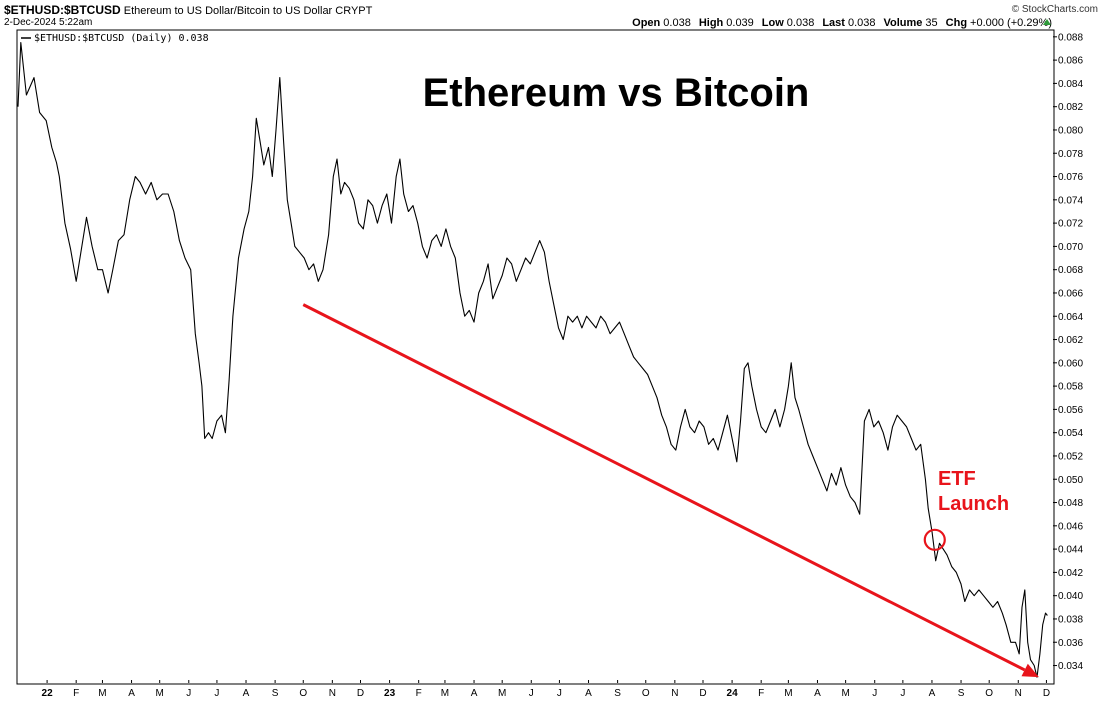 The image size is (1104, 704). I want to click on y-tick-label: 0.056, so click(1070, 410).